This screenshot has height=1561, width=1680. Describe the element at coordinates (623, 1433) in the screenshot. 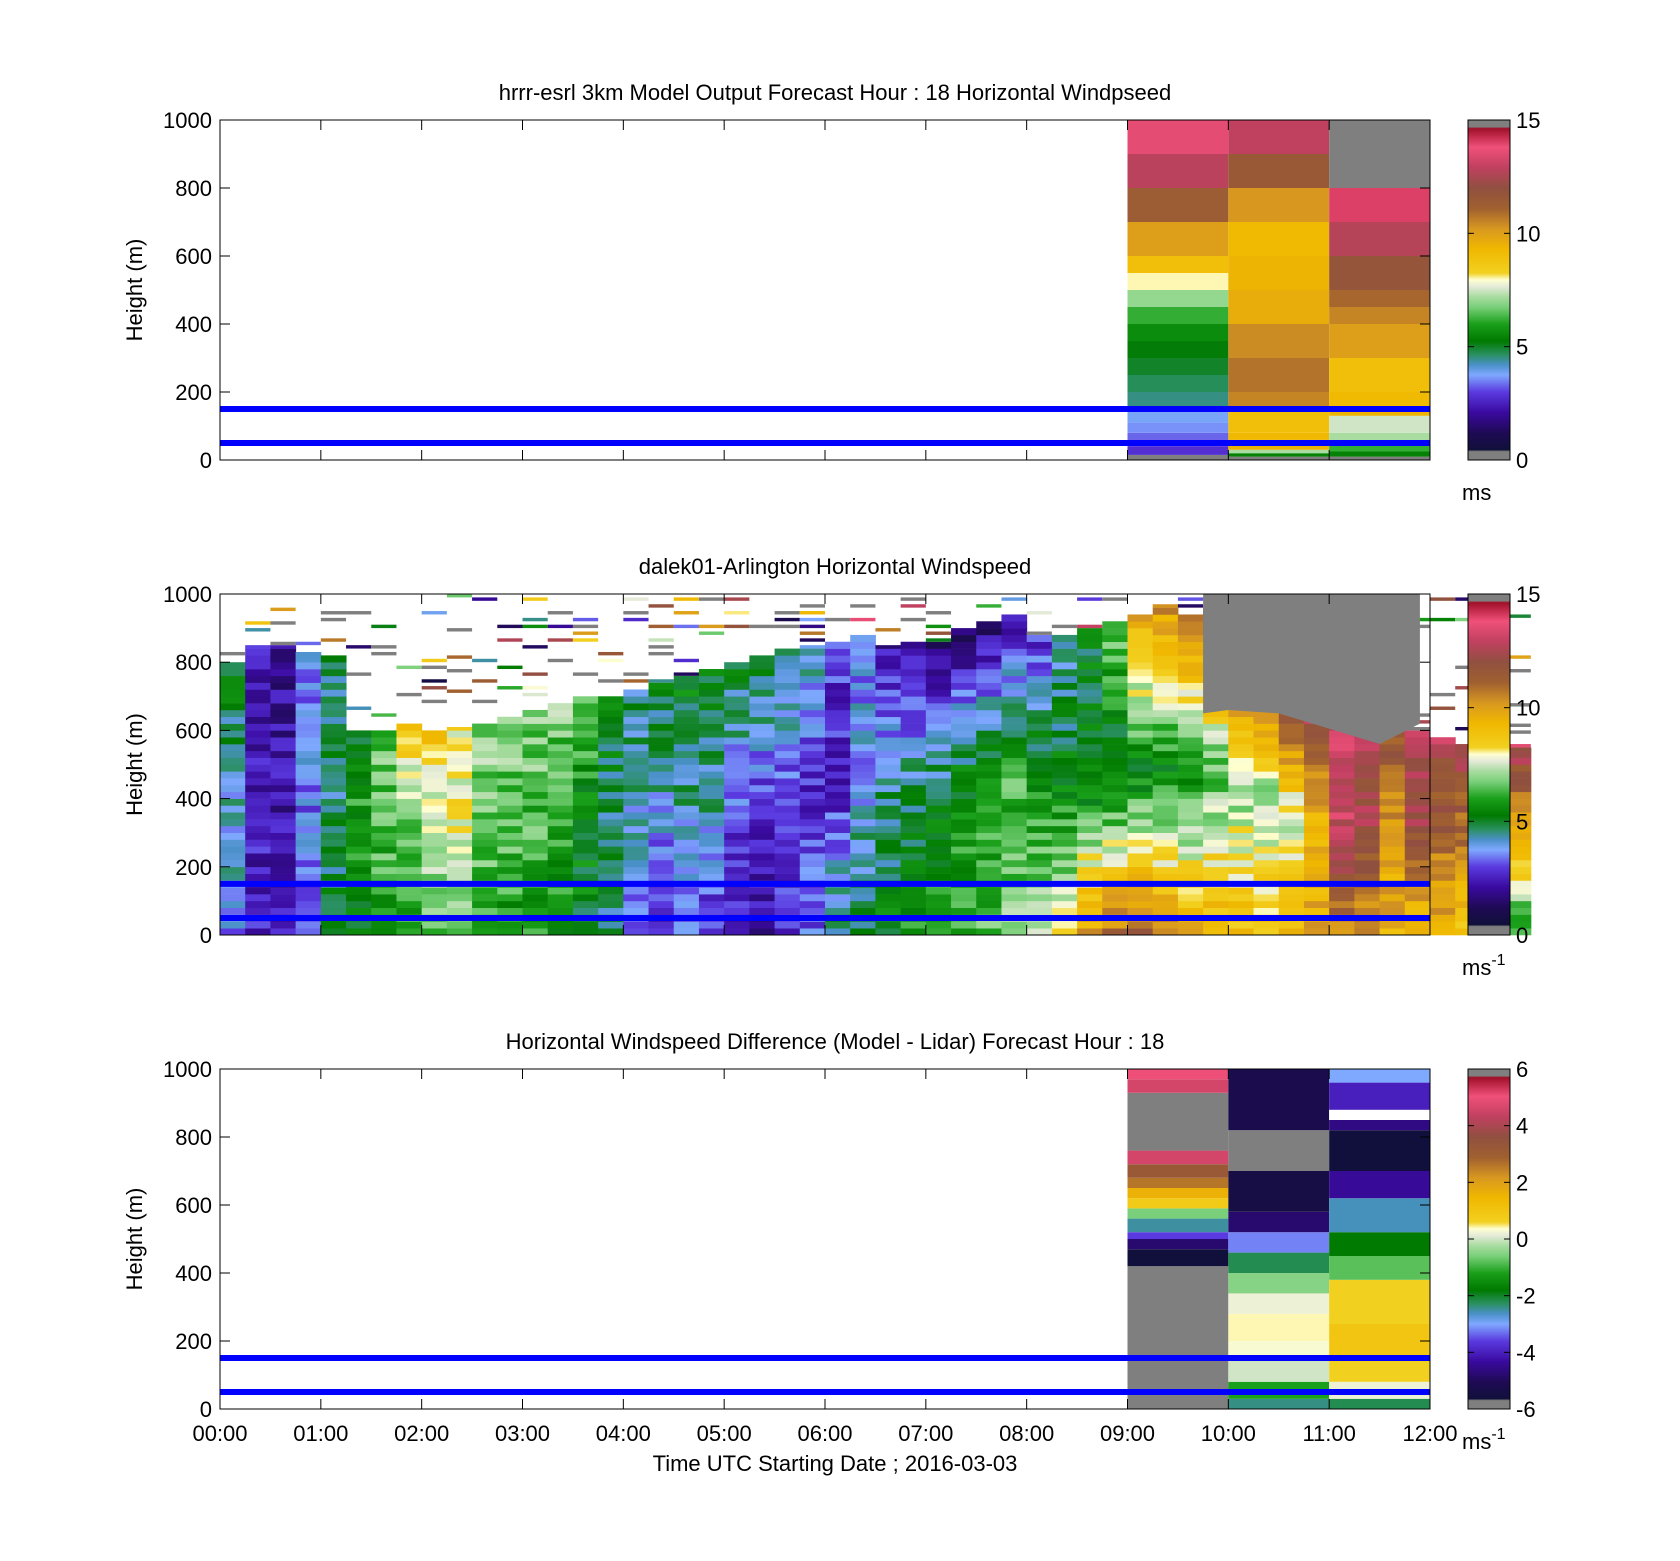

I see `x-tick-label: 04:00` at that location.